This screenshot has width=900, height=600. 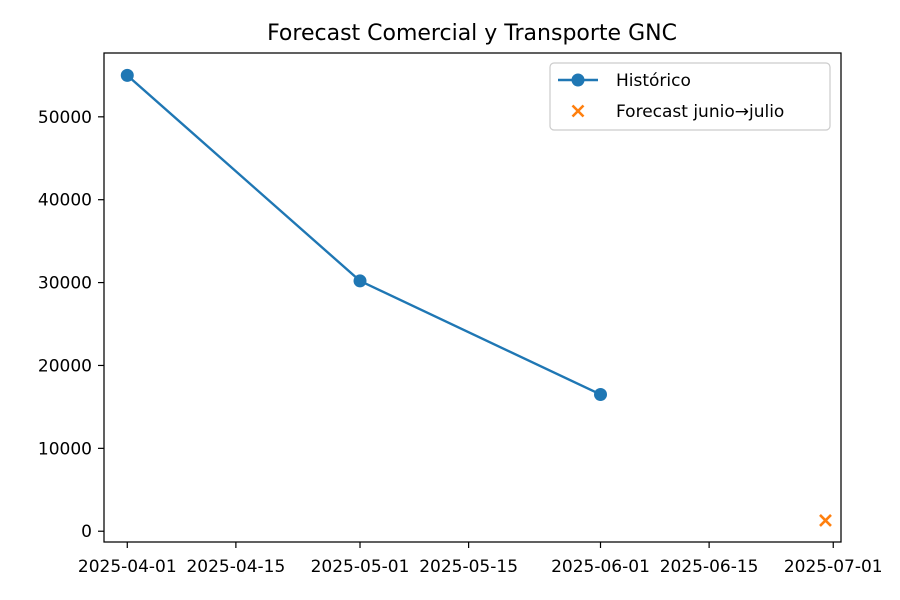 I want to click on y-tick-label: 10000, so click(x=65, y=449).